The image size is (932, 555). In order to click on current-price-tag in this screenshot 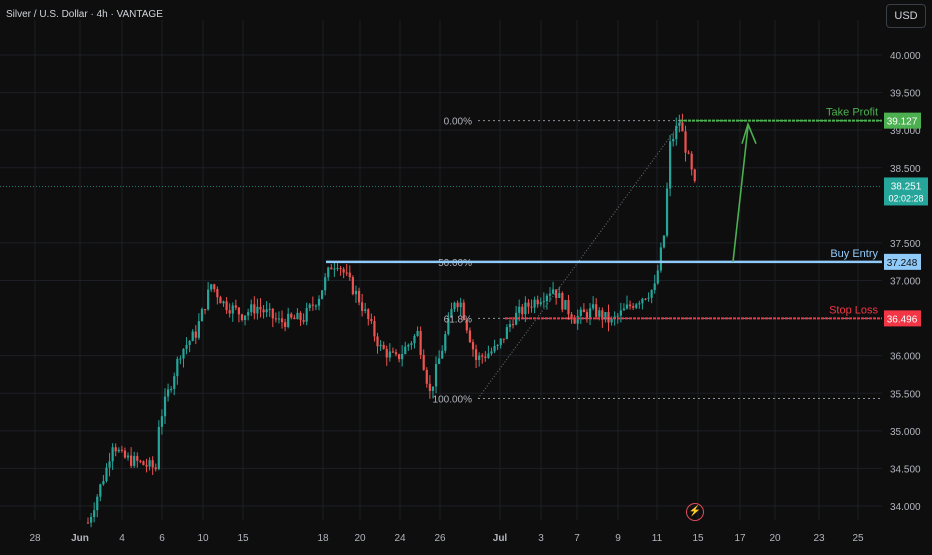, I will do `click(906, 191)`.